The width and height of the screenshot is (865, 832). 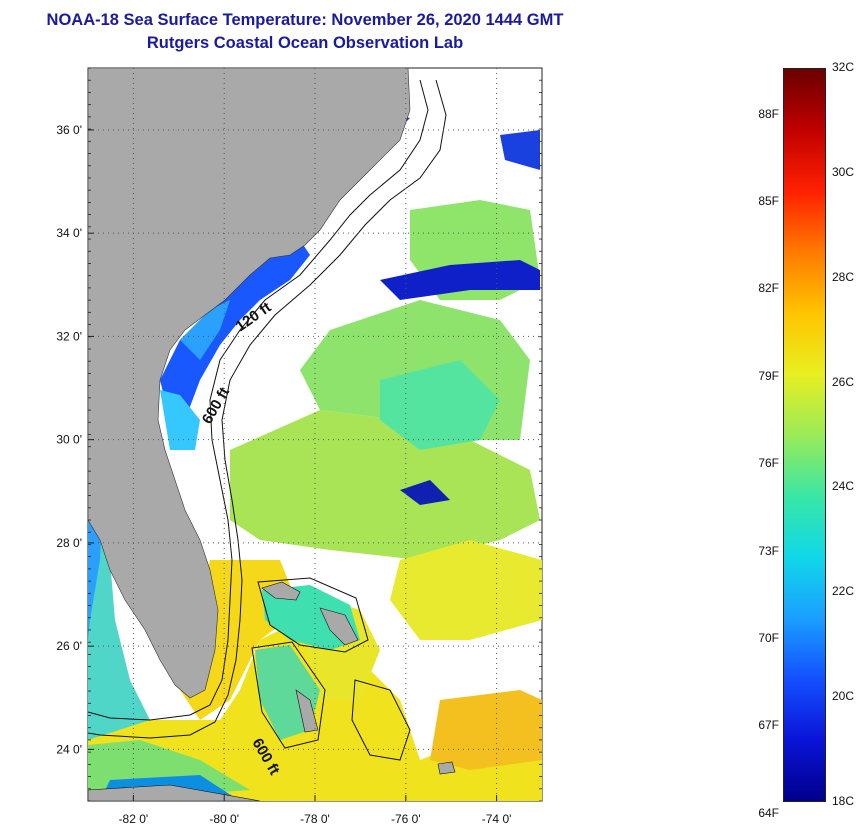 What do you see at coordinates (69, 543) in the screenshot?
I see `lat-tick-label: 28 0'` at bounding box center [69, 543].